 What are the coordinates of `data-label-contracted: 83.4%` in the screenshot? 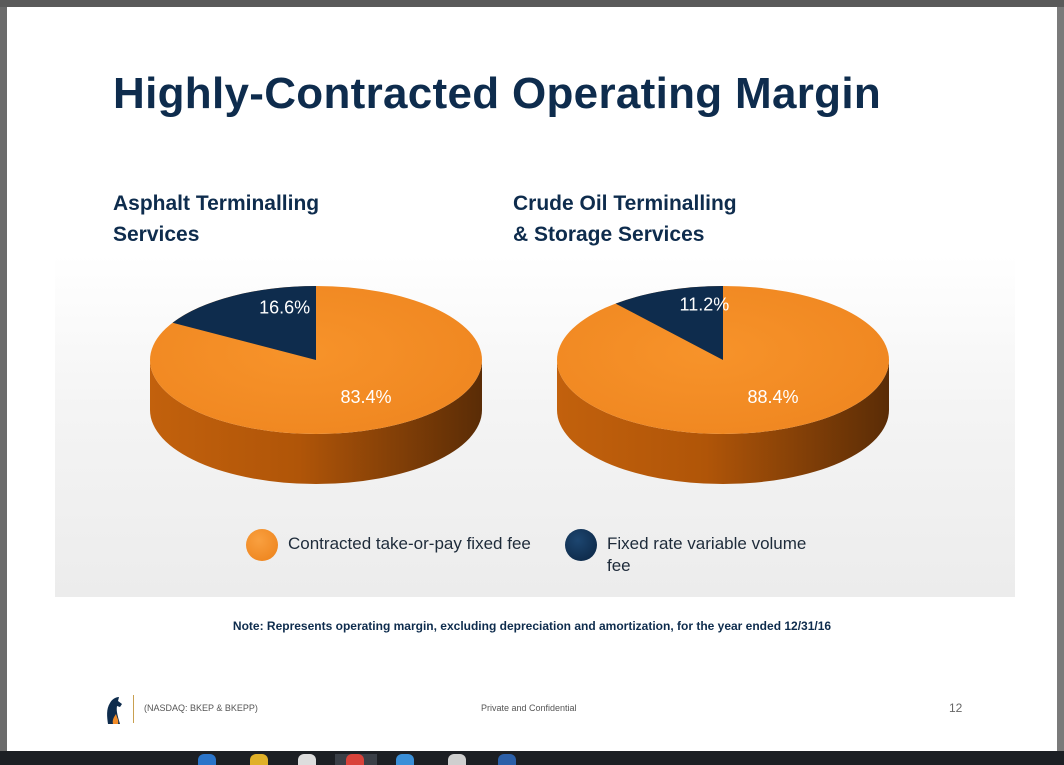 It's located at (365, 397).